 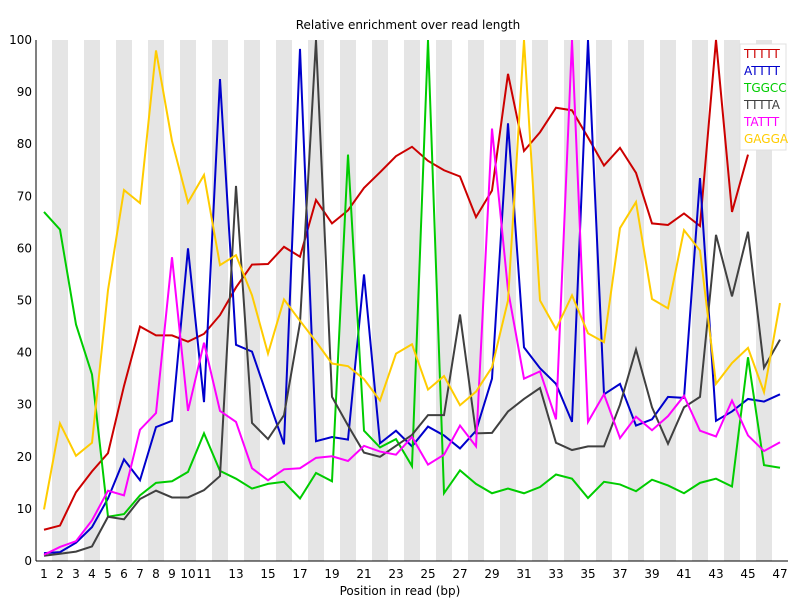 I want to click on x-tick-label: 27, so click(x=459, y=574).